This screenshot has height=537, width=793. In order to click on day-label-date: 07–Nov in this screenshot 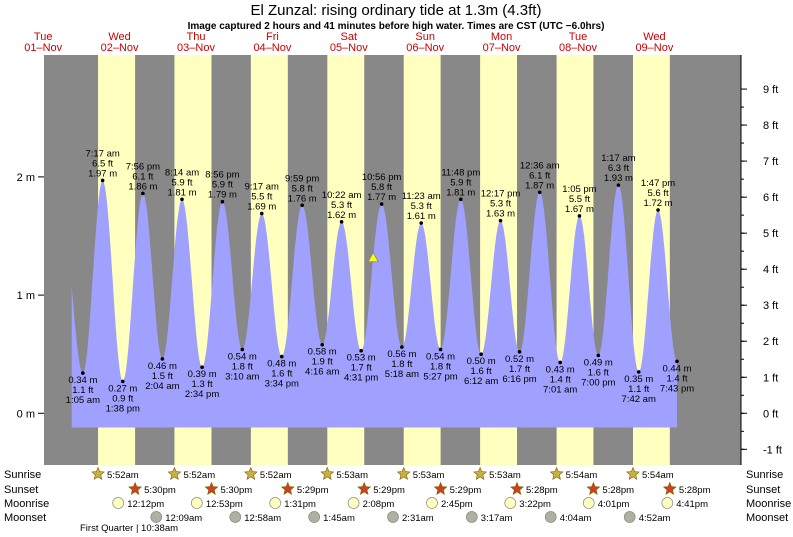, I will do `click(502, 48)`.